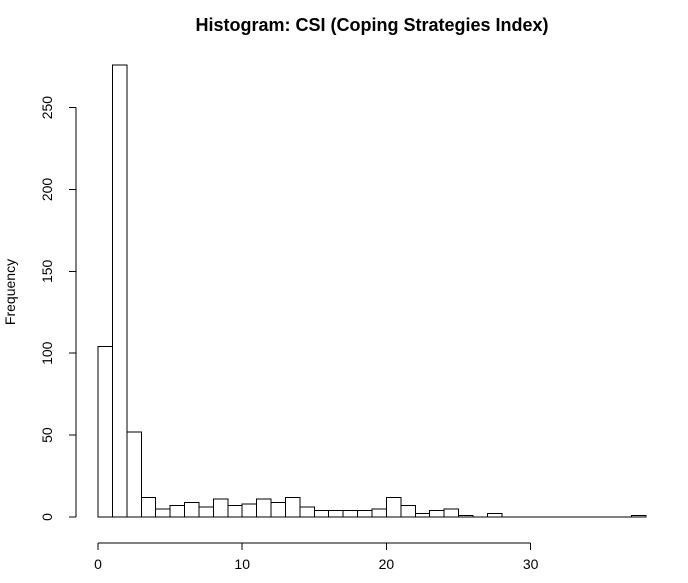  Describe the element at coordinates (98, 564) in the screenshot. I see `x-tick-label: 0` at that location.